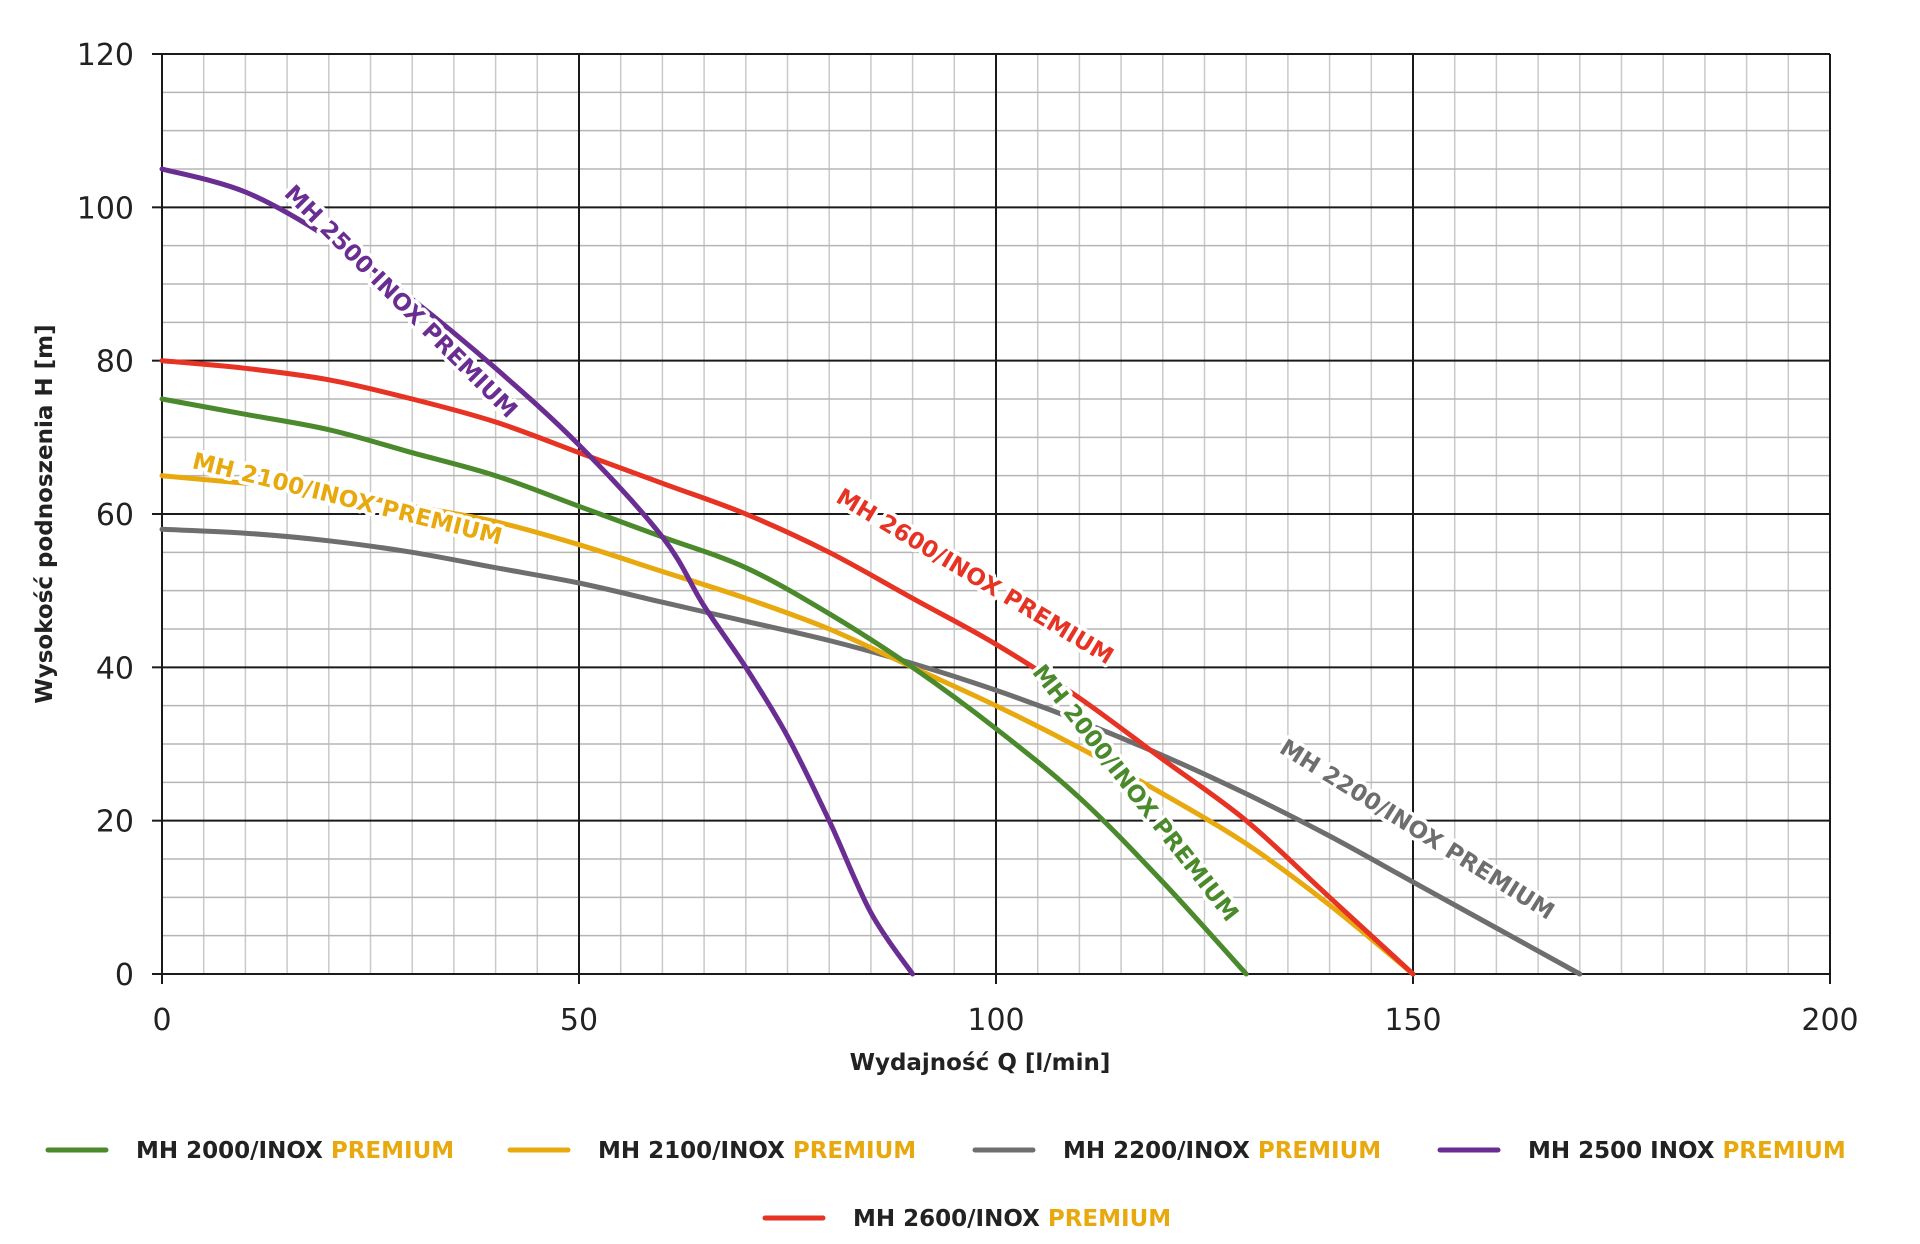  I want to click on legend-item: MH 2500 INOX PREMIUM, so click(1641, 1151).